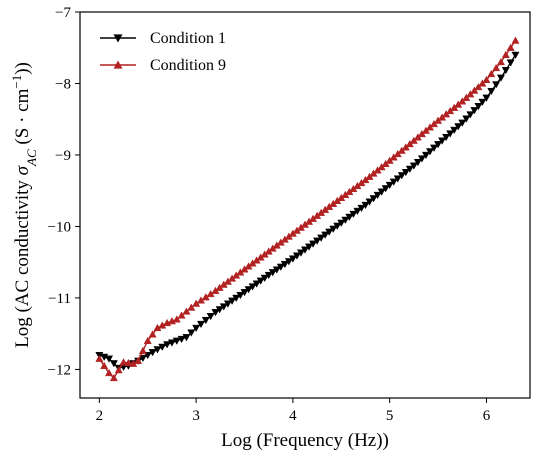  Describe the element at coordinates (22, 68) in the screenshot. I see `y-axis-label-suffix: ))` at that location.